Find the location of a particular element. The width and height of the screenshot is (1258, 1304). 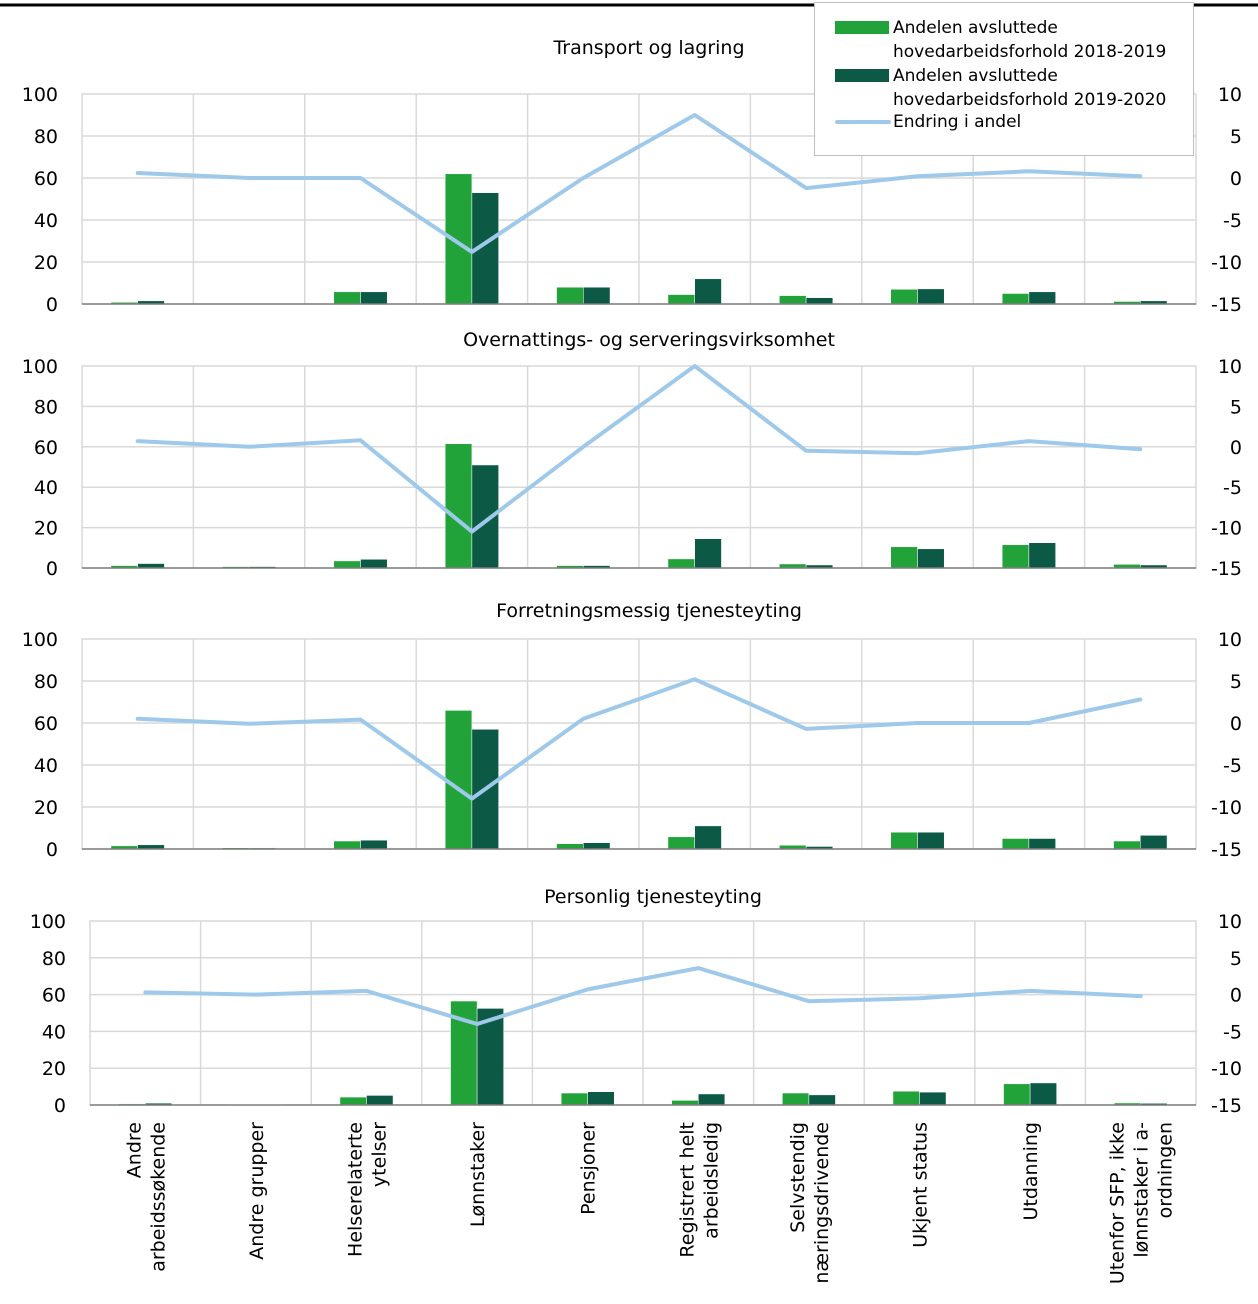

category-label: Utdanning is located at coordinates (1031, 1171).